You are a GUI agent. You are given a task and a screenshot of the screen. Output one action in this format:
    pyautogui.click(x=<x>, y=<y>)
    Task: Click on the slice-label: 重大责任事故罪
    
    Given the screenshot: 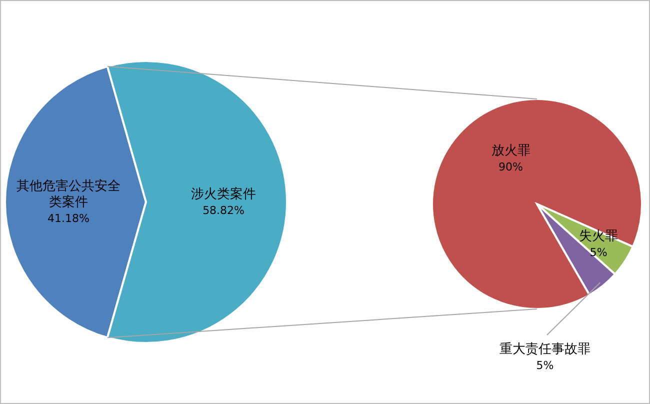 What is the action you would take?
    pyautogui.click(x=545, y=349)
    